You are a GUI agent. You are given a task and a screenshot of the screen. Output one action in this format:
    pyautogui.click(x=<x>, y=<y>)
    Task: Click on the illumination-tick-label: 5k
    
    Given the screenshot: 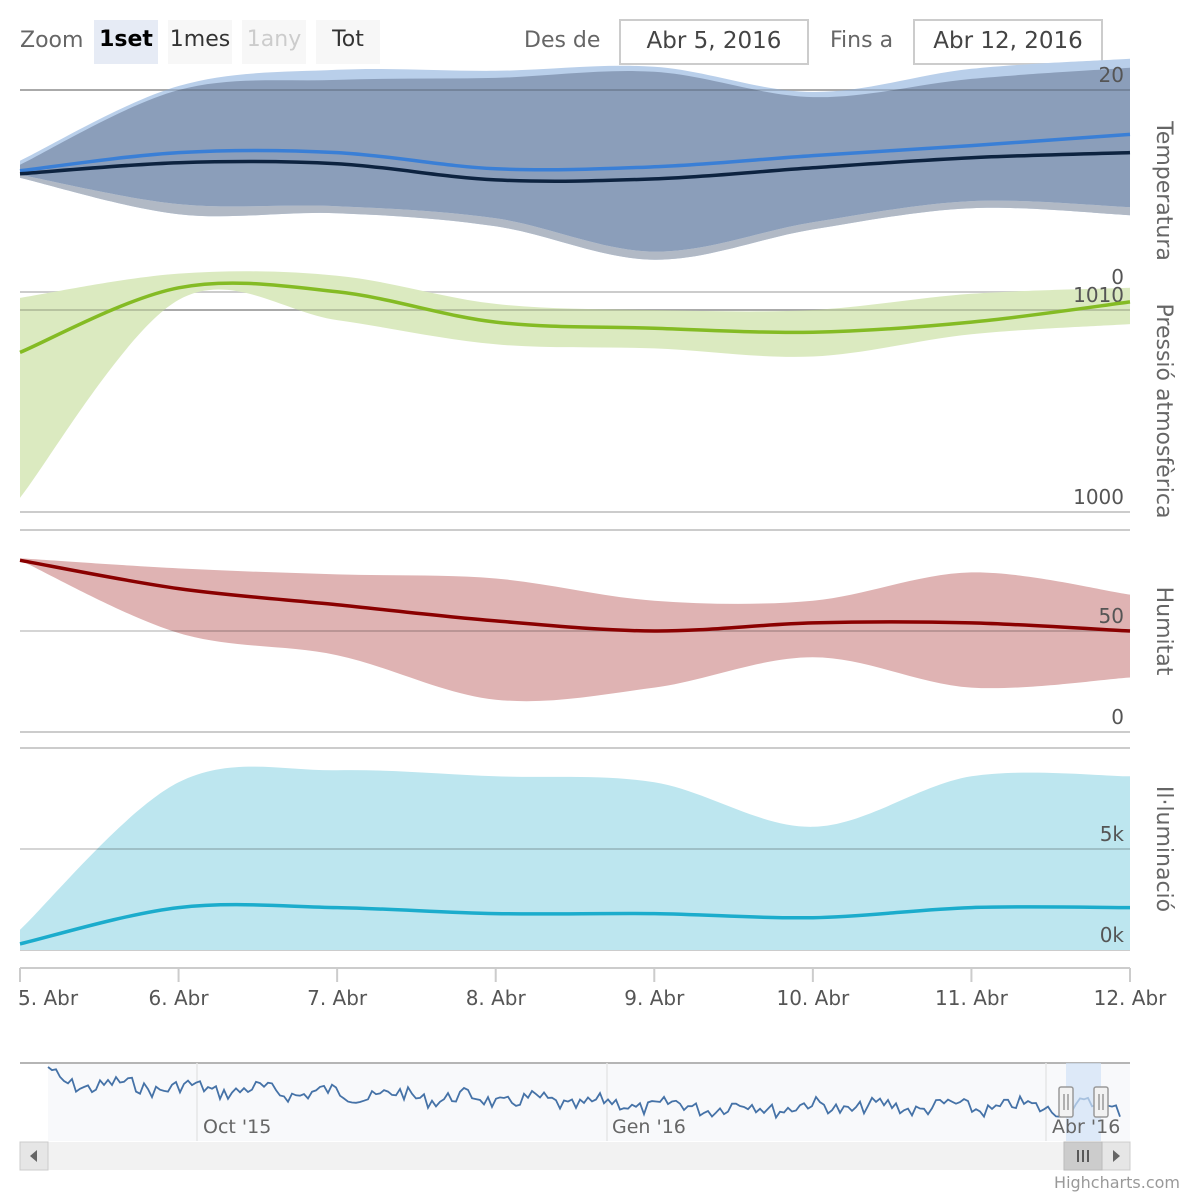 What is the action you would take?
    pyautogui.click(x=1112, y=834)
    